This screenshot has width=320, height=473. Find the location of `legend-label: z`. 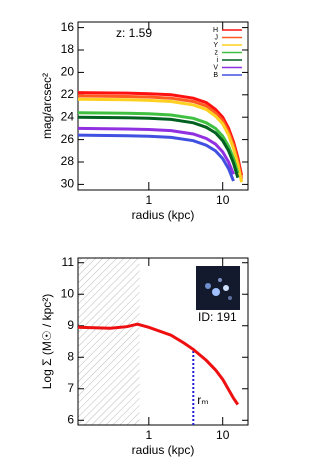

legend-label: z is located at coordinates (217, 52).